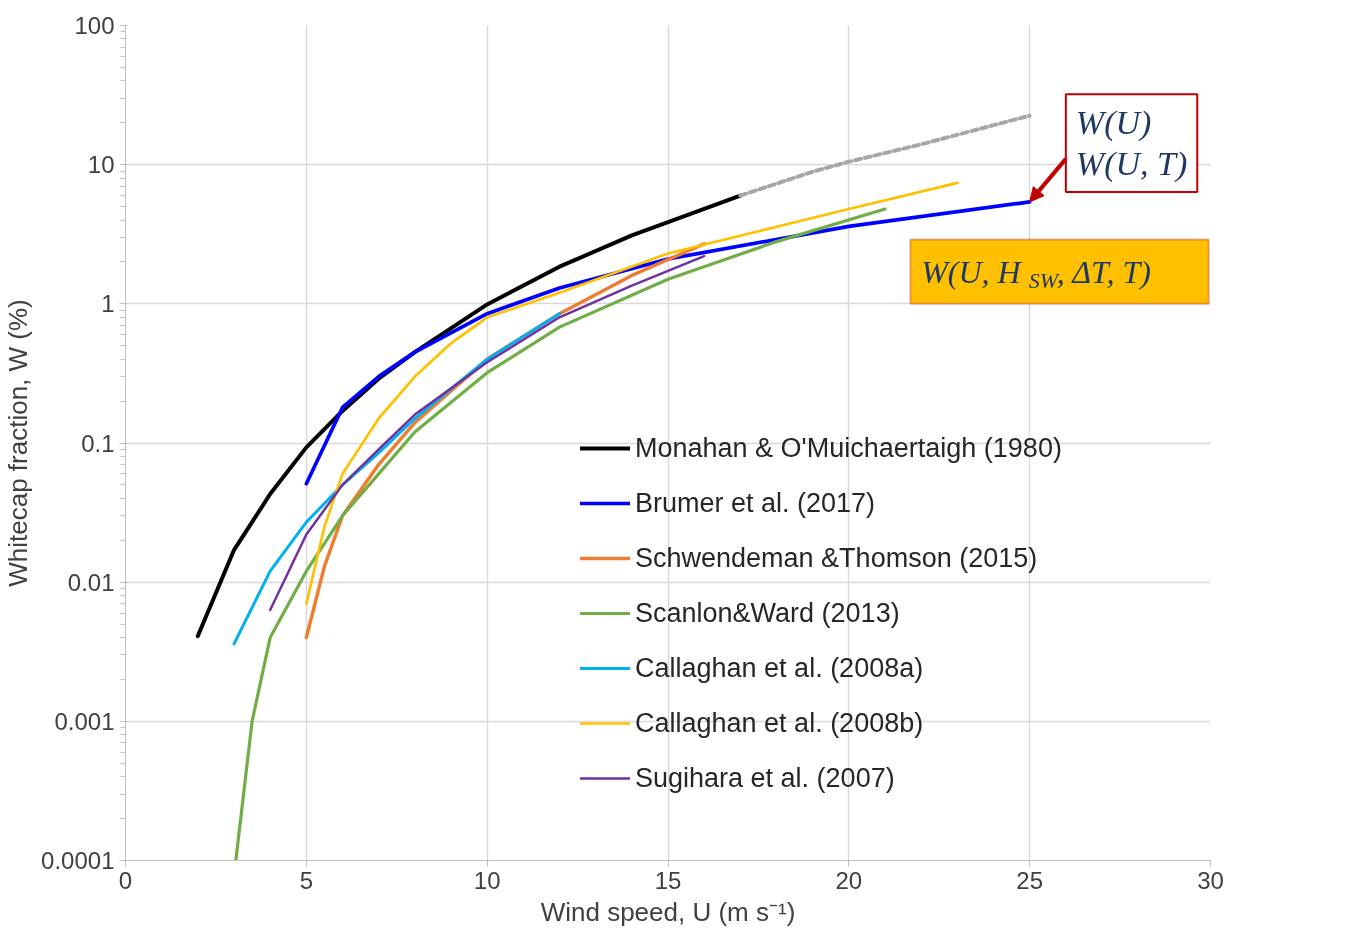 This screenshot has height=947, width=1347. I want to click on annotation: W(U), so click(1113, 123).